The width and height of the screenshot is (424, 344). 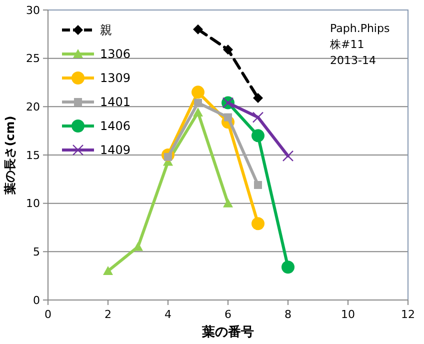 I want to click on legend-label: 1306, so click(x=115, y=54).